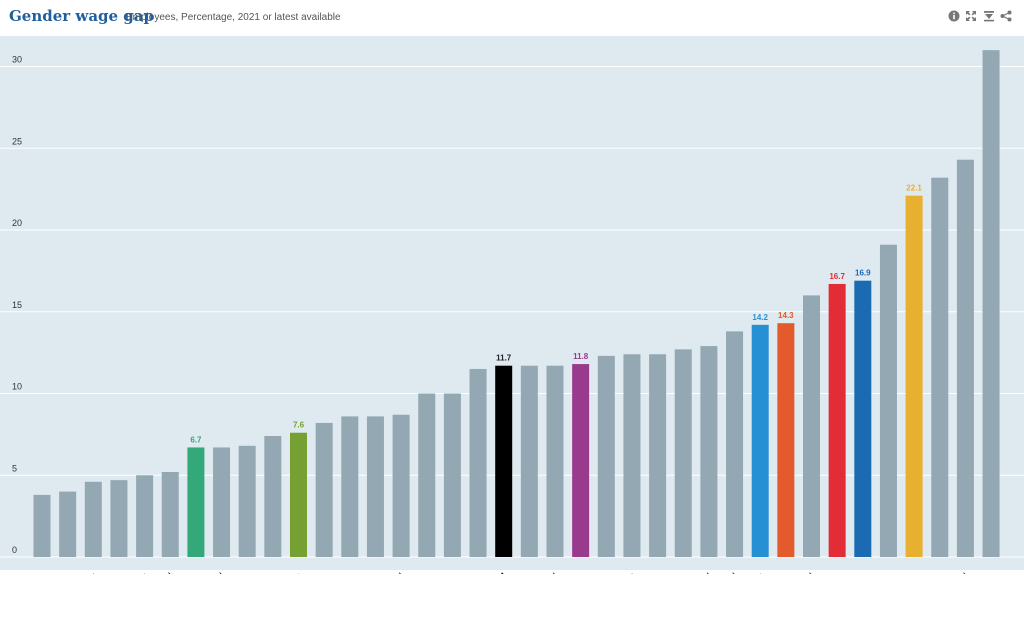 Image resolution: width=1024 pixels, height=640 pixels. I want to click on data-label: 16.7, so click(837, 276).